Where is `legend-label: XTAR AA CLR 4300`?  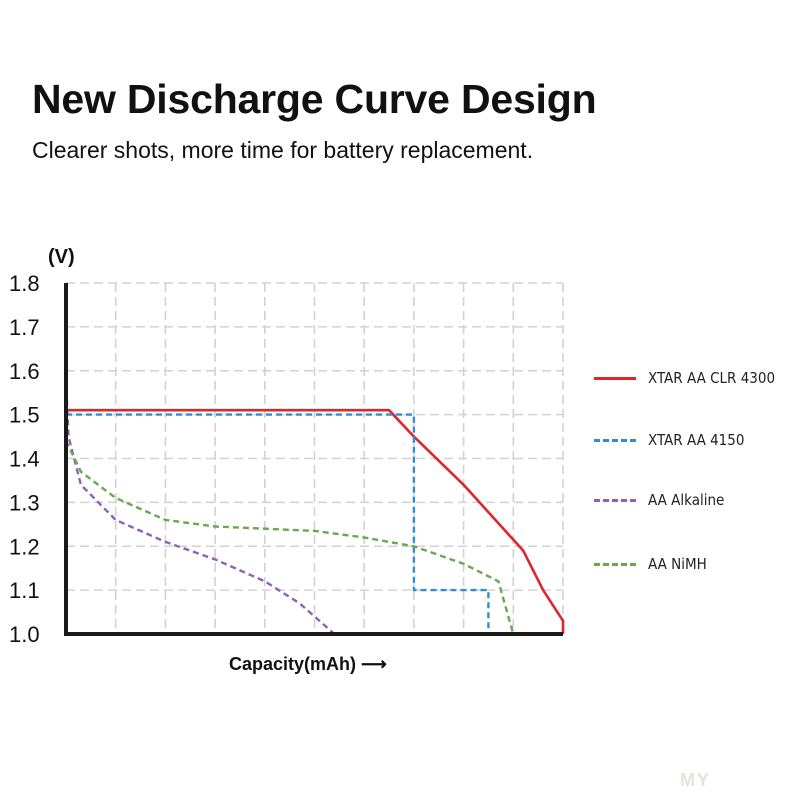 legend-label: XTAR AA CLR 4300 is located at coordinates (712, 378).